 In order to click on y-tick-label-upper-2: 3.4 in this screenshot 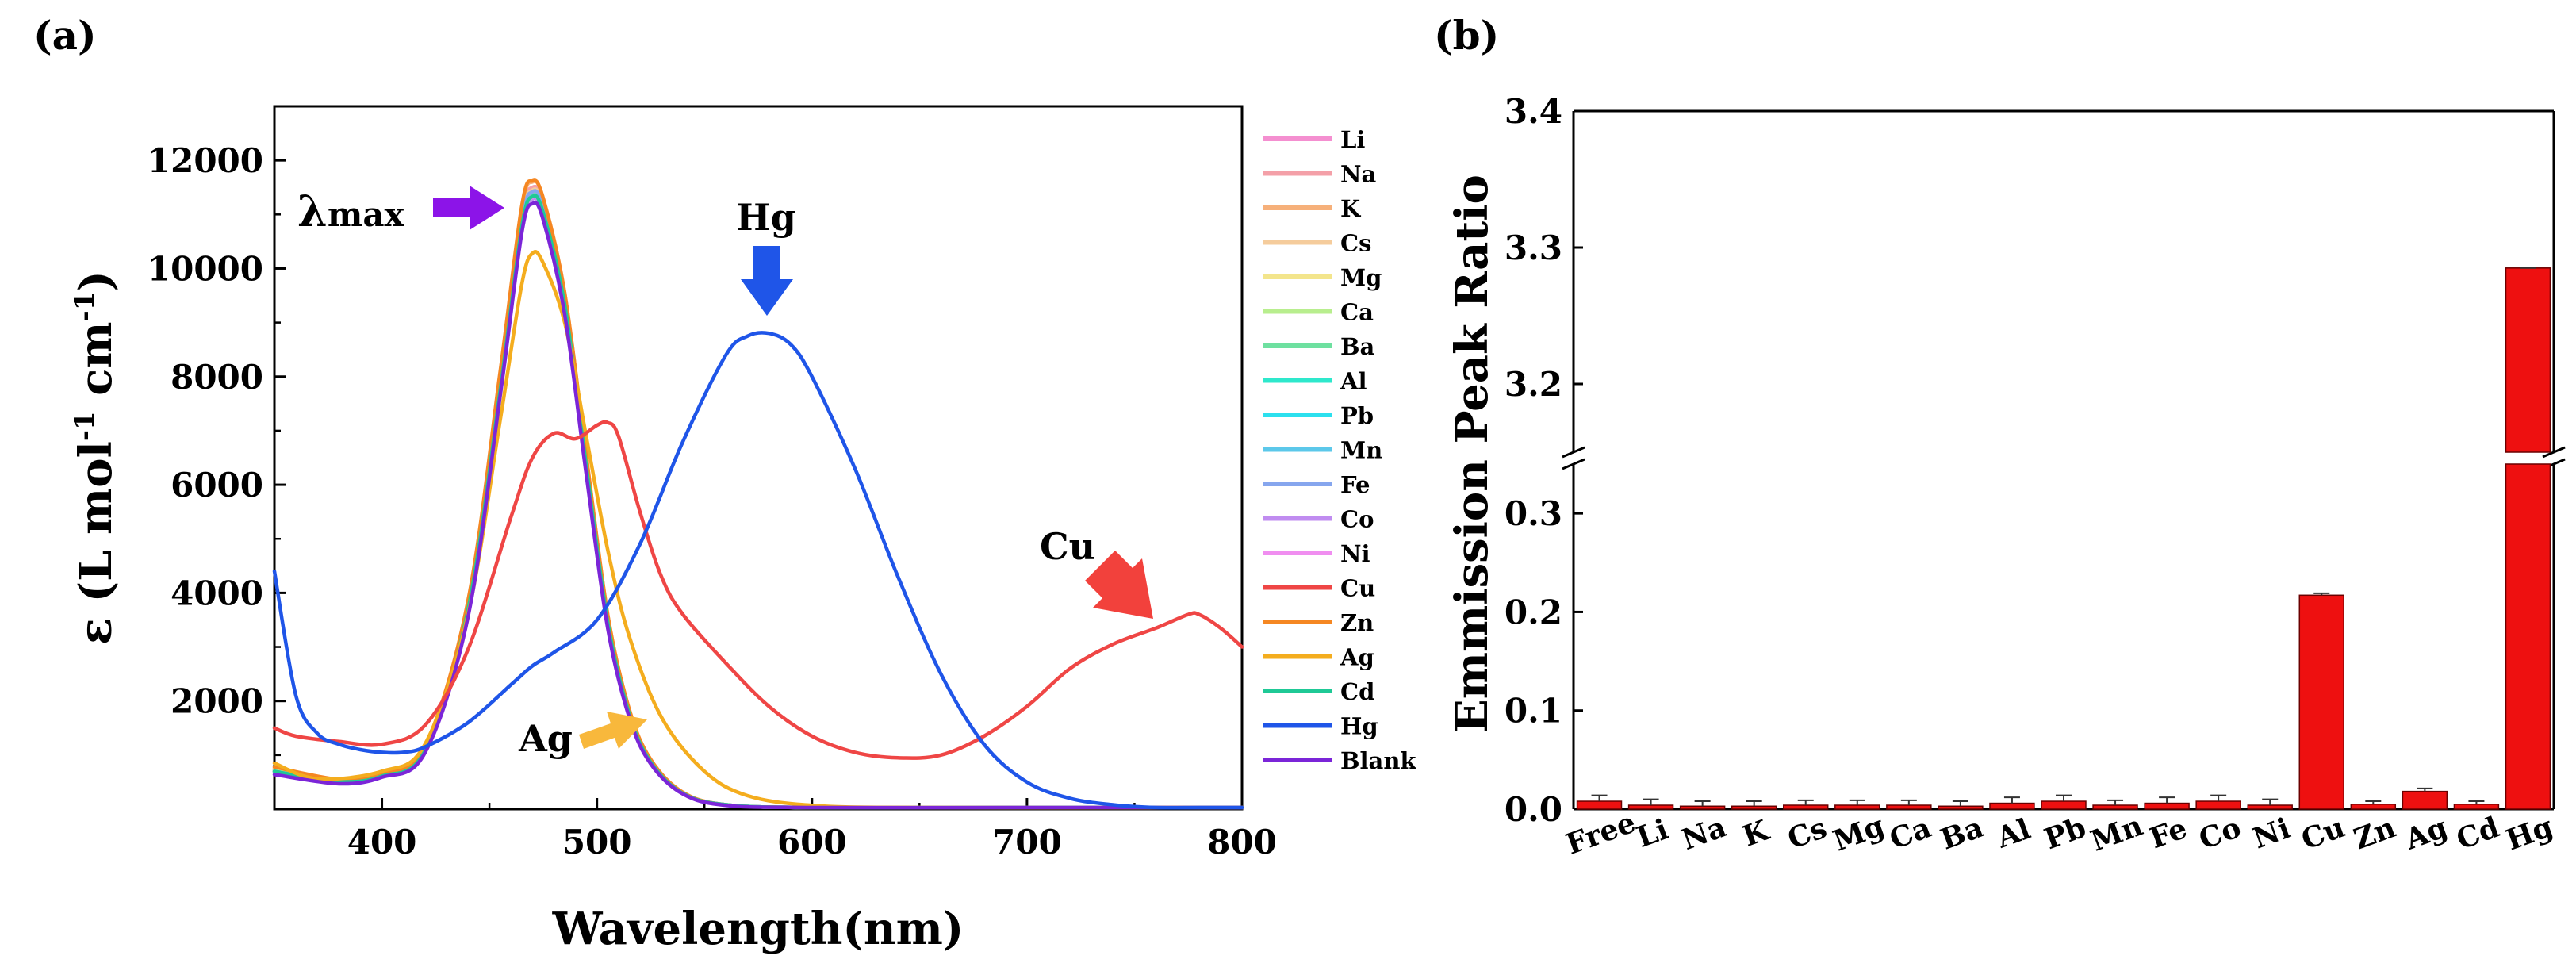, I will do `click(1534, 111)`.